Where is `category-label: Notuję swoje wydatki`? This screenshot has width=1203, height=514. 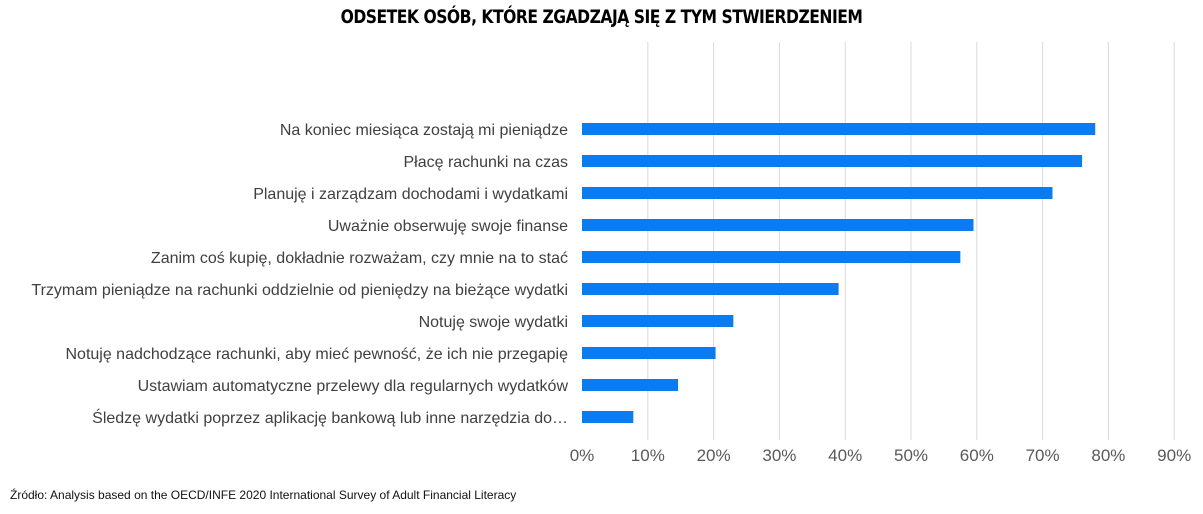
category-label: Notuję swoje wydatki is located at coordinates (493, 322).